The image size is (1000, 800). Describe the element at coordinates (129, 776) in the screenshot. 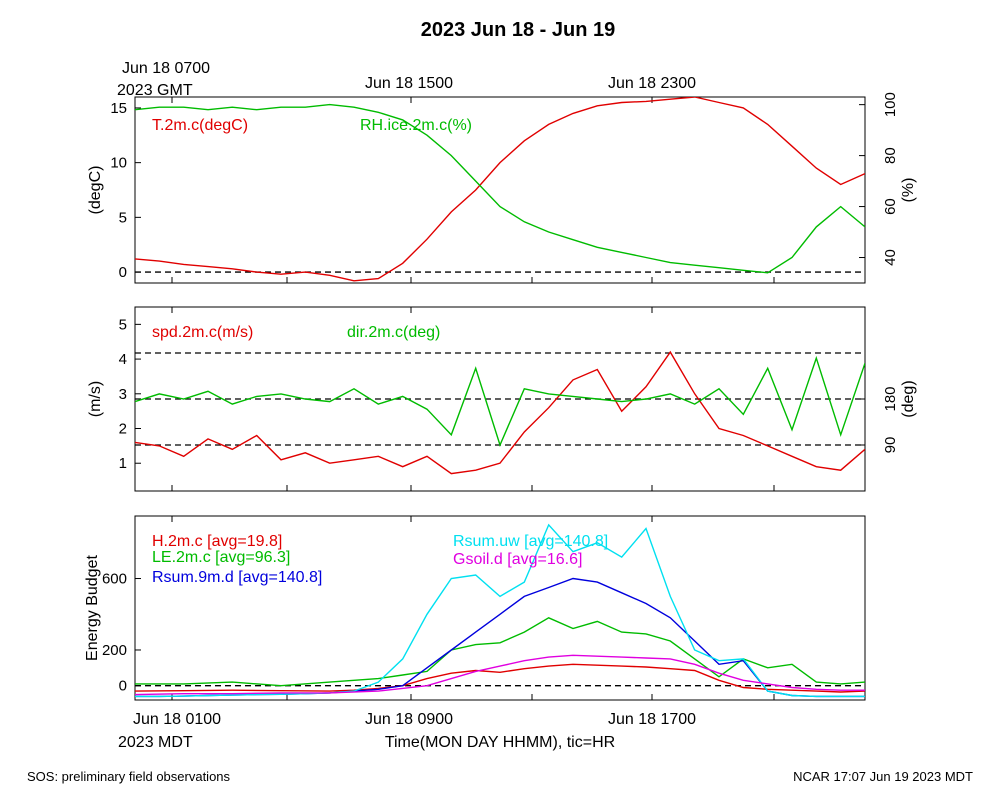

I see `footer-left: SOS: preliminary field observations` at that location.